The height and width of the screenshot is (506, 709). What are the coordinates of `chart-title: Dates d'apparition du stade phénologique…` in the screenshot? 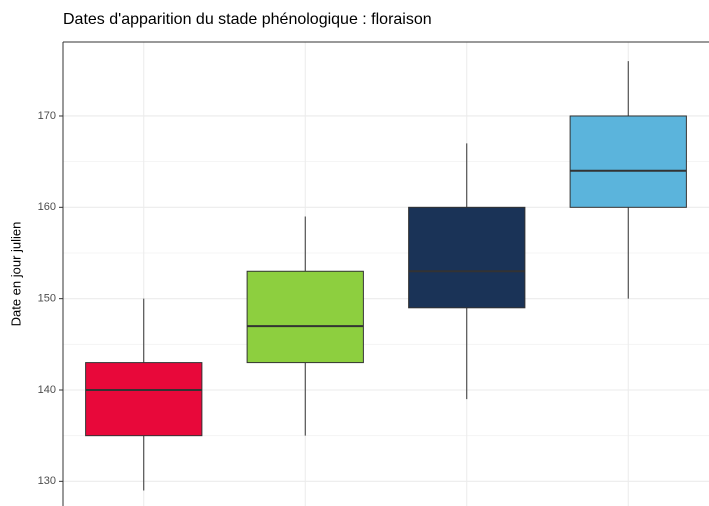 It's located at (247, 19).